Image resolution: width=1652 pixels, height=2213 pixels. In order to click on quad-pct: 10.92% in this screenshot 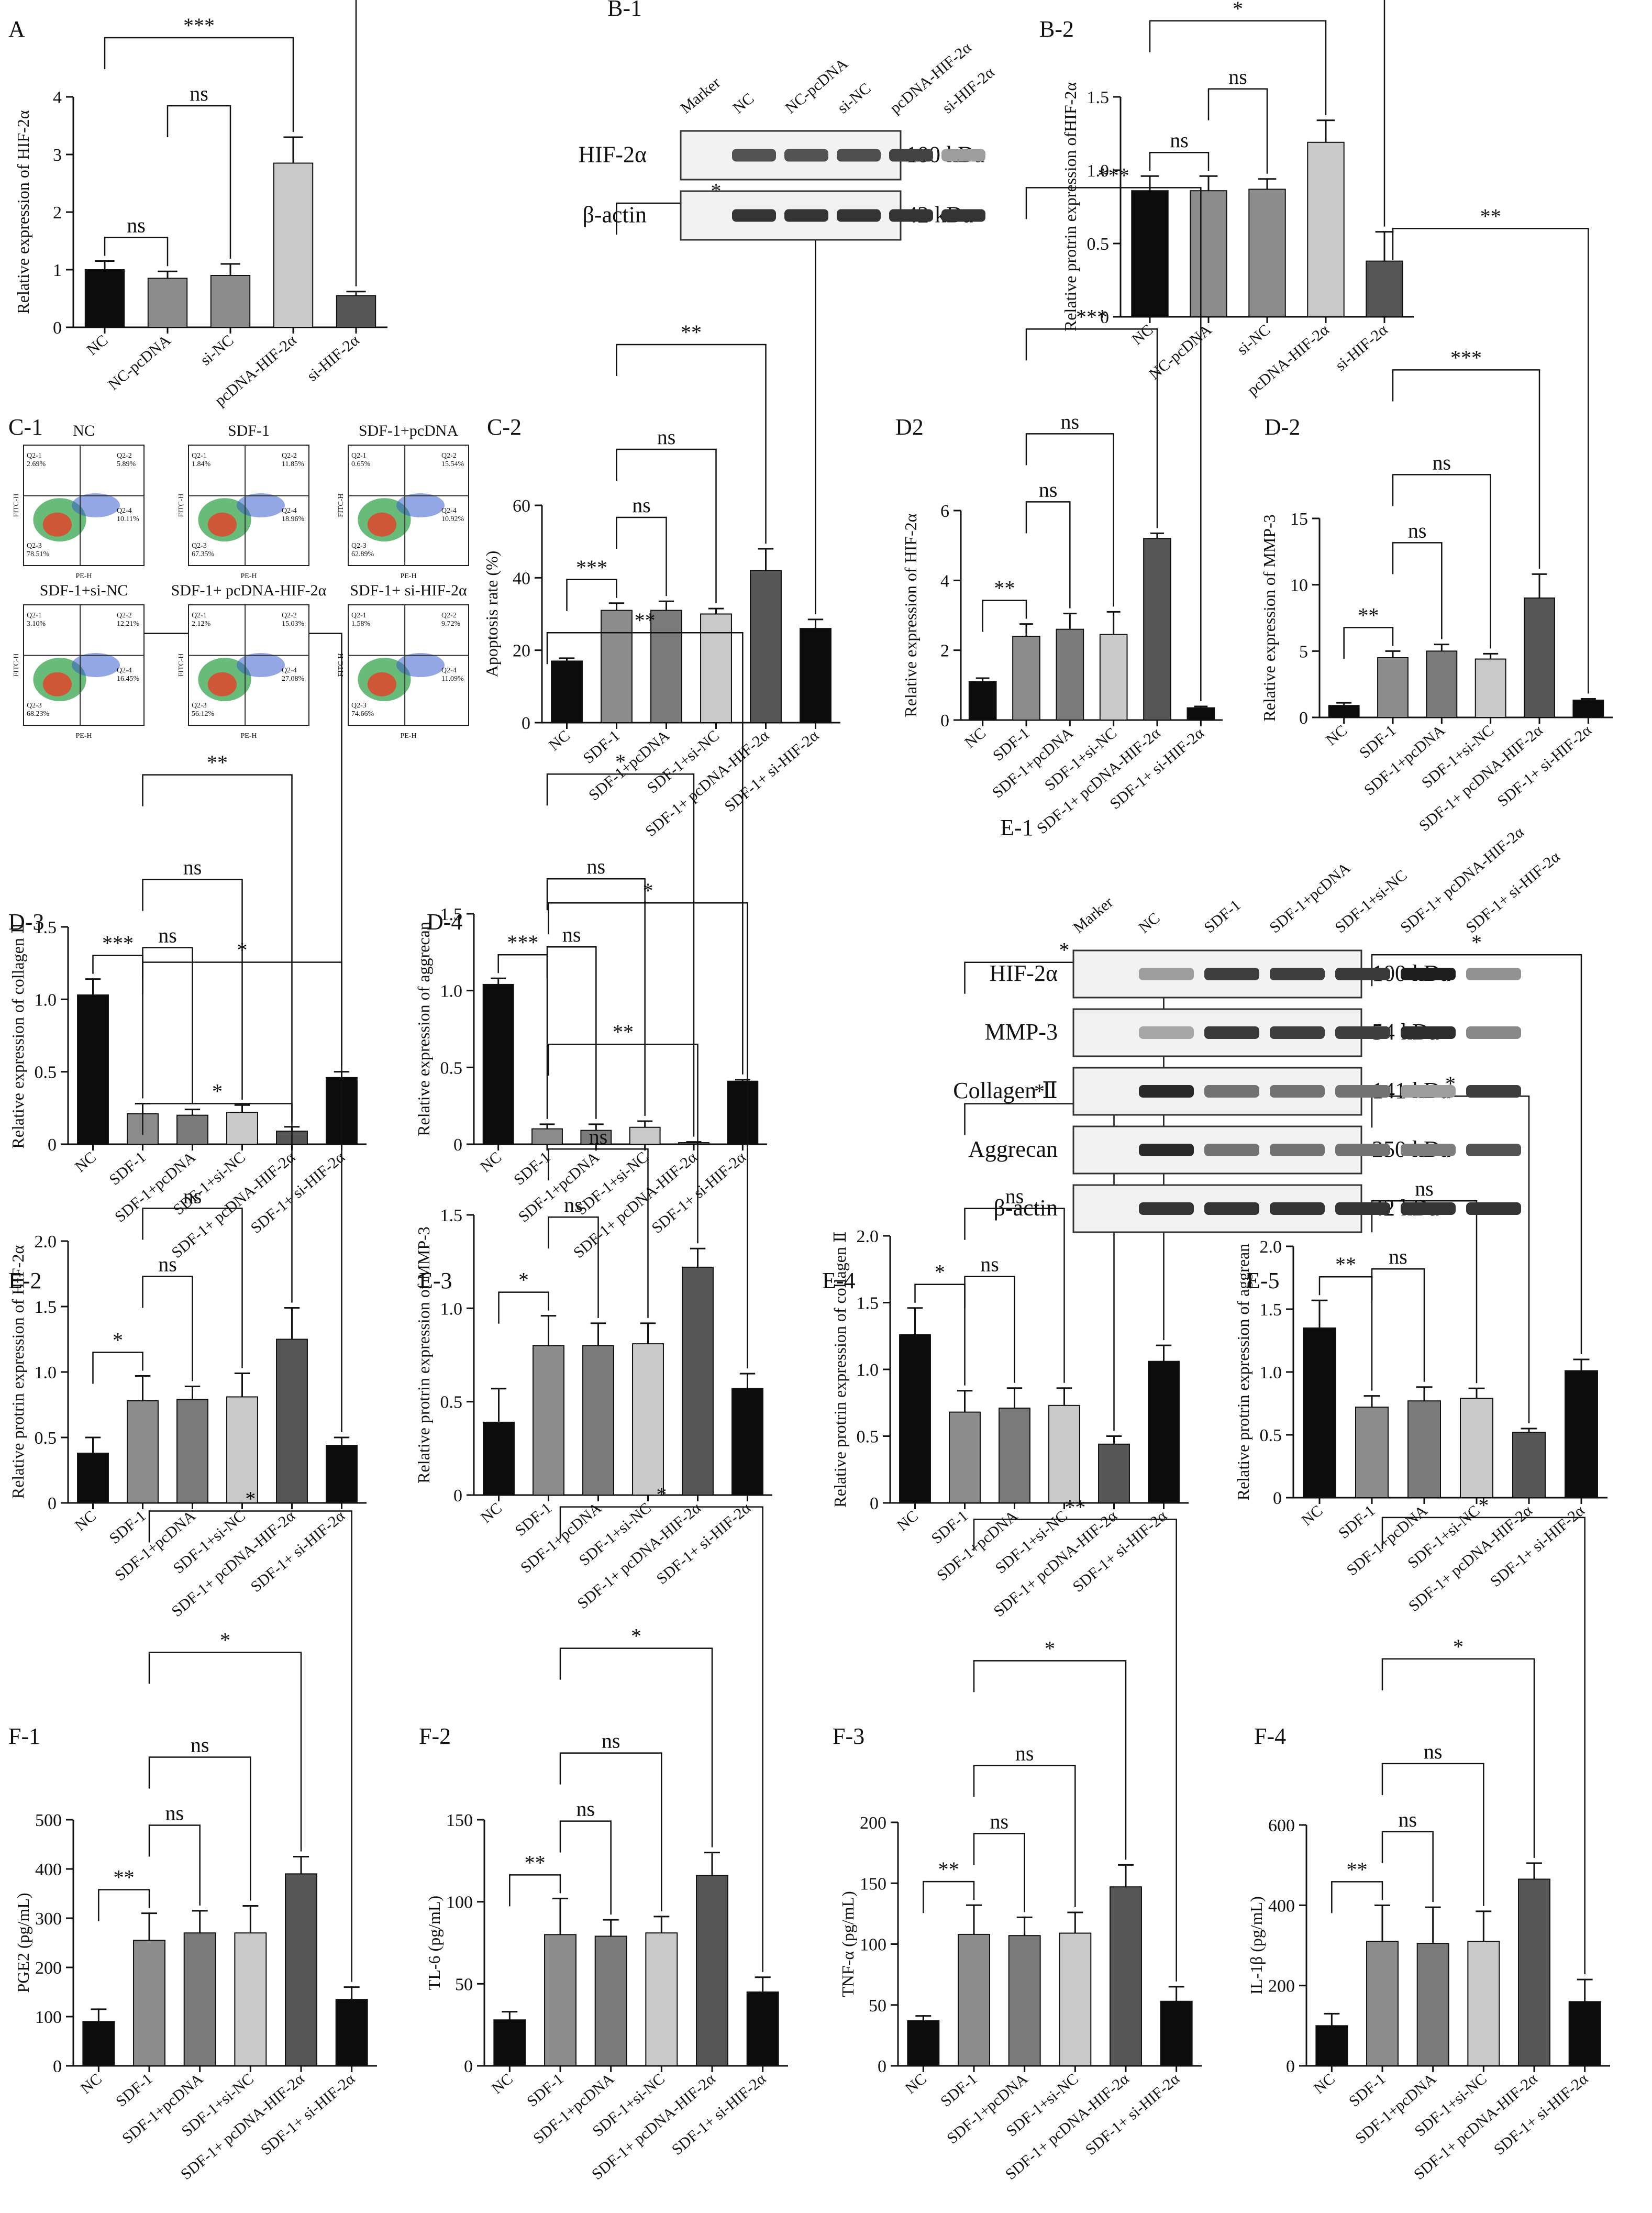, I will do `click(452, 519)`.